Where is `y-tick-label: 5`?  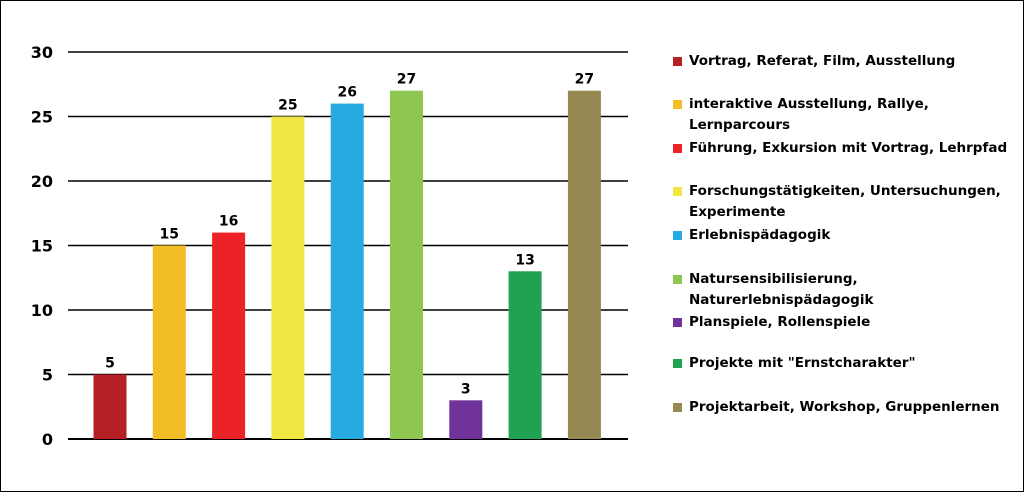
y-tick-label: 5 is located at coordinates (47, 375).